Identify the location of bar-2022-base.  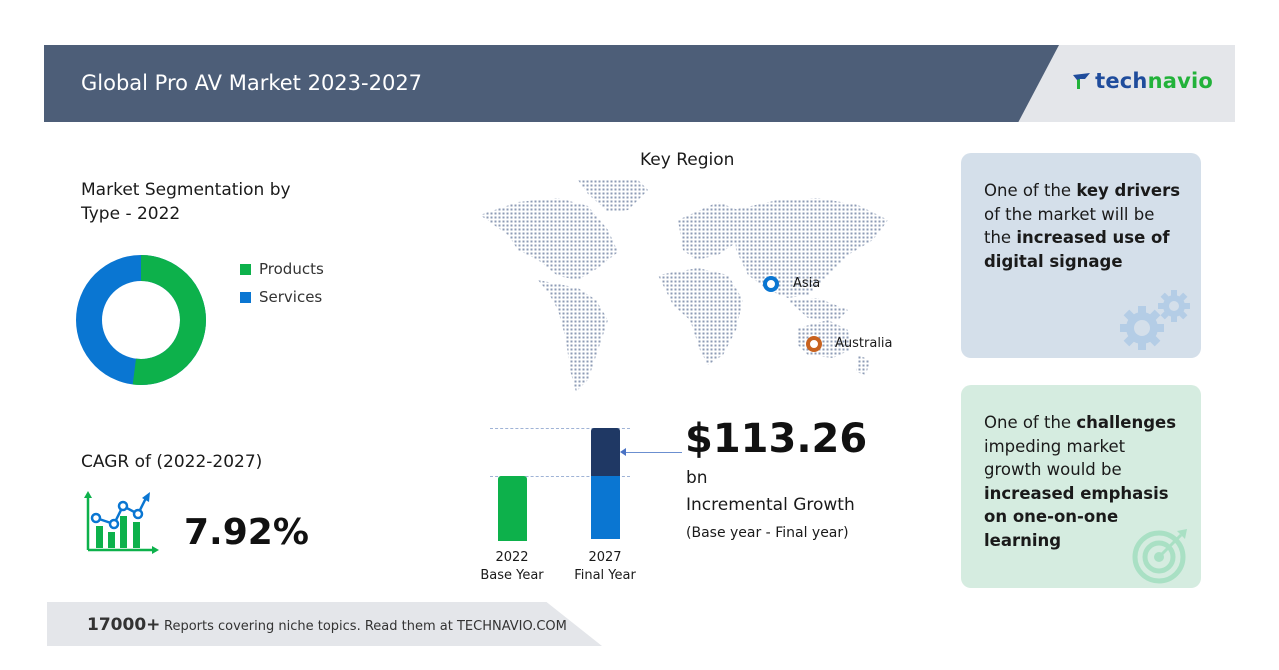
(512, 508).